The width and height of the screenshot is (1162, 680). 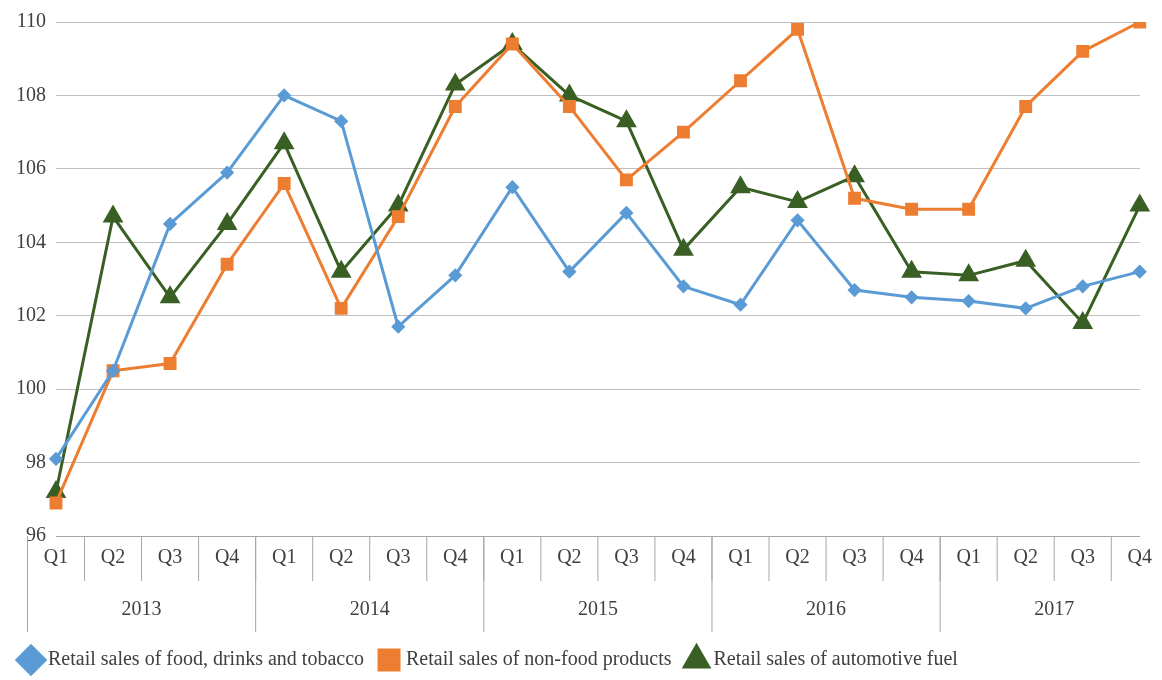 I want to click on text: 2014, so click(x=369, y=608).